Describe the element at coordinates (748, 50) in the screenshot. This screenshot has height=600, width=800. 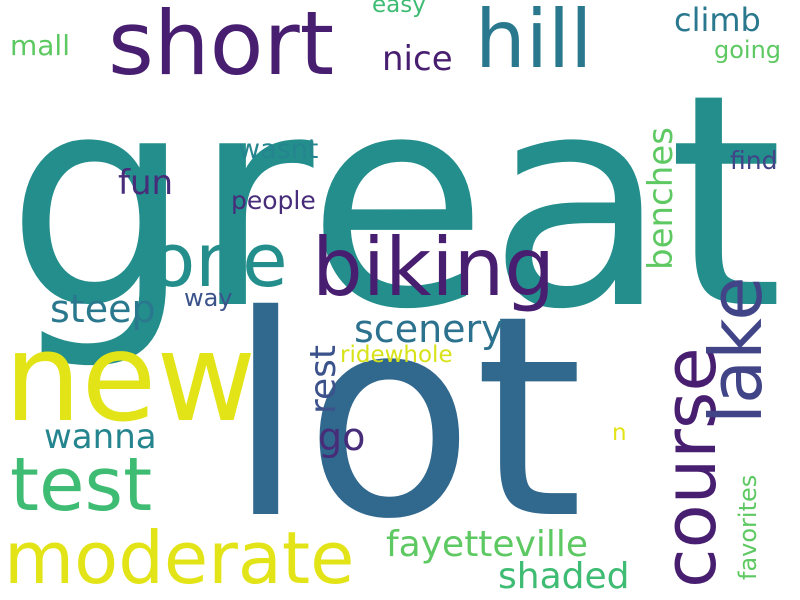
I see `word-going: going` at that location.